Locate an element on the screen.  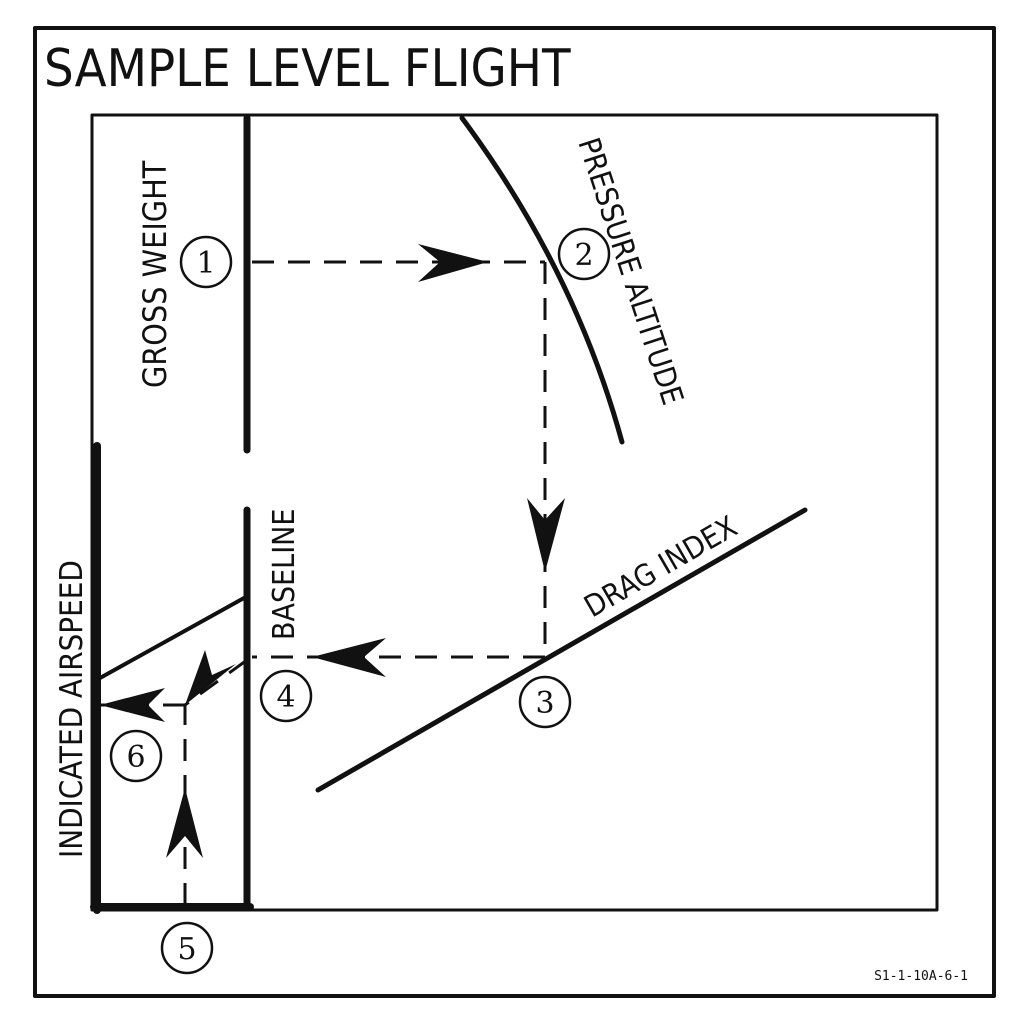
arrow-diagonal is located at coordinates (210, 677).